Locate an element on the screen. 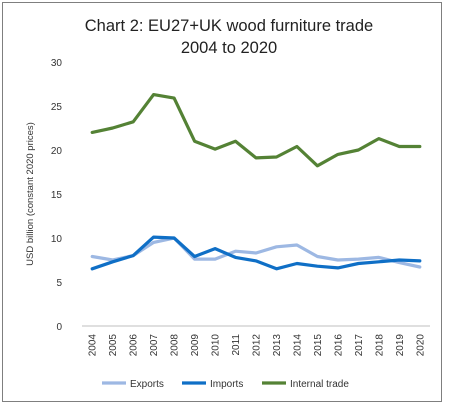 The width and height of the screenshot is (458, 414). x-tick-label: 2005 is located at coordinates (113, 345).